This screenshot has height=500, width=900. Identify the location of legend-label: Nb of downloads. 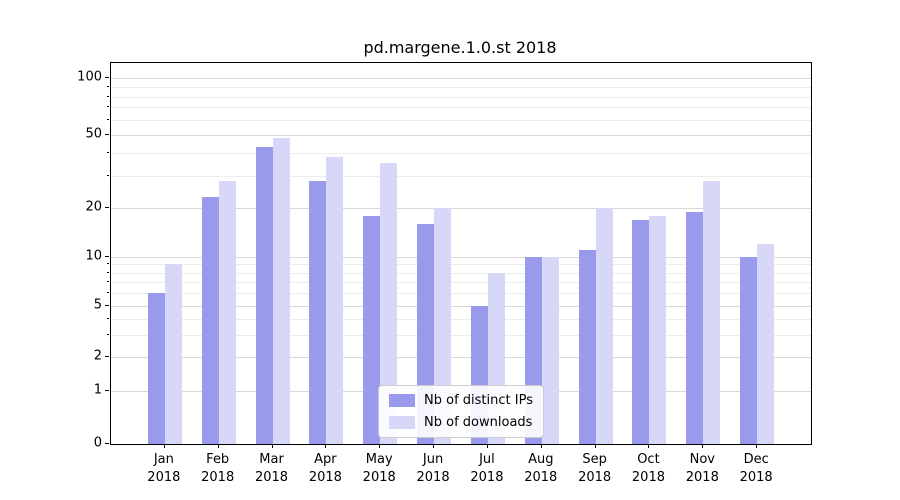
(478, 422).